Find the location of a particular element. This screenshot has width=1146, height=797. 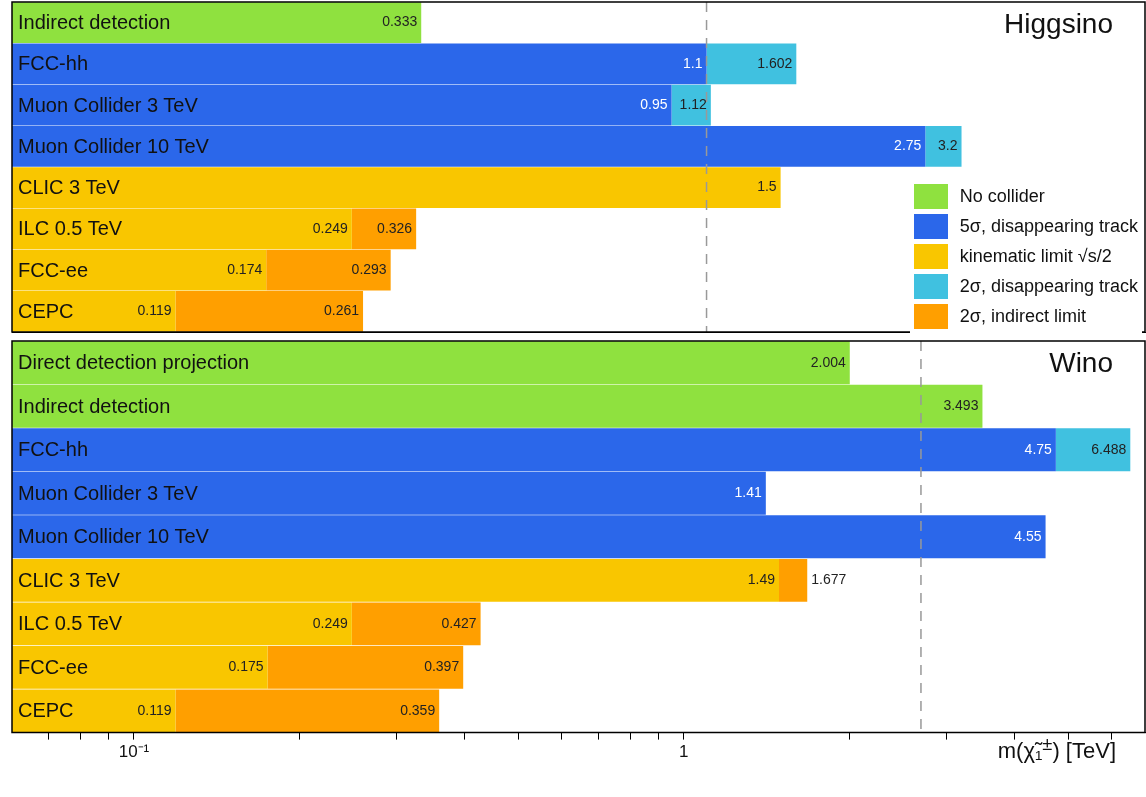

legend-label: 5σ, disappearing track is located at coordinates (1048, 226).